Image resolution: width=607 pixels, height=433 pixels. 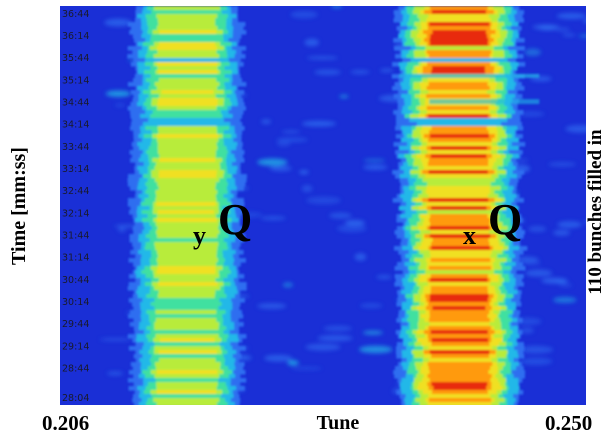 I want to click on annotation-qx-subscript: x, so click(x=469, y=235).